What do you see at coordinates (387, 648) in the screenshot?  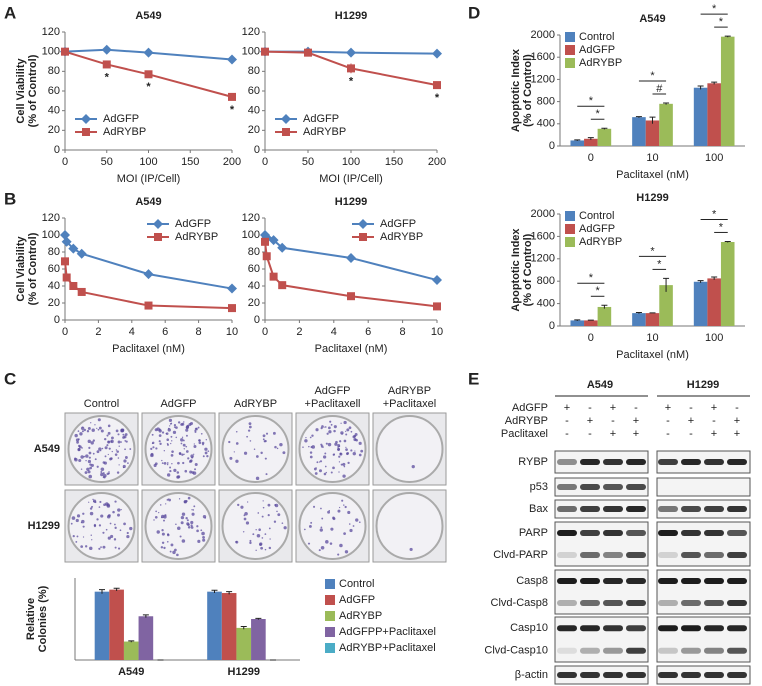 I see `legend-label: AdRYBP+Paclitaxel` at bounding box center [387, 648].